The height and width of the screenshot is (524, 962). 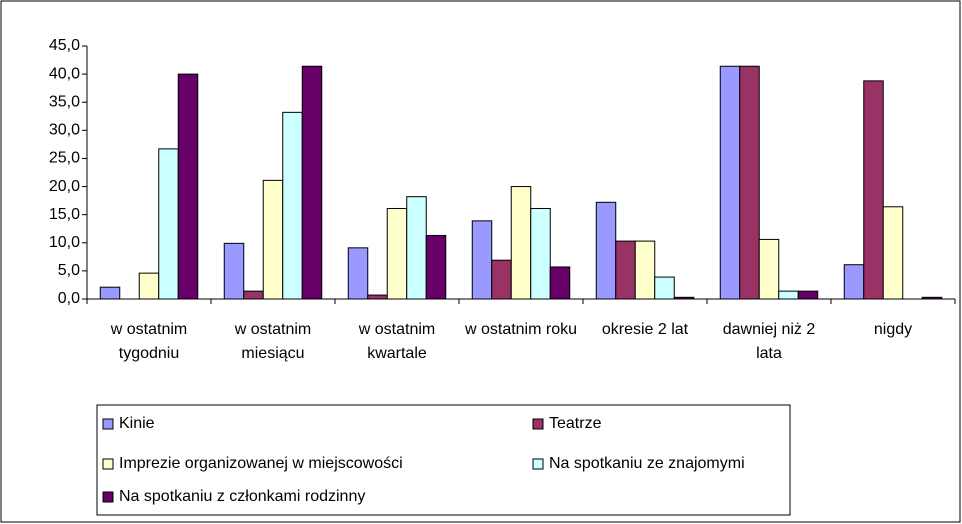 I want to click on y-tick-label: 0,0, so click(x=69, y=298).